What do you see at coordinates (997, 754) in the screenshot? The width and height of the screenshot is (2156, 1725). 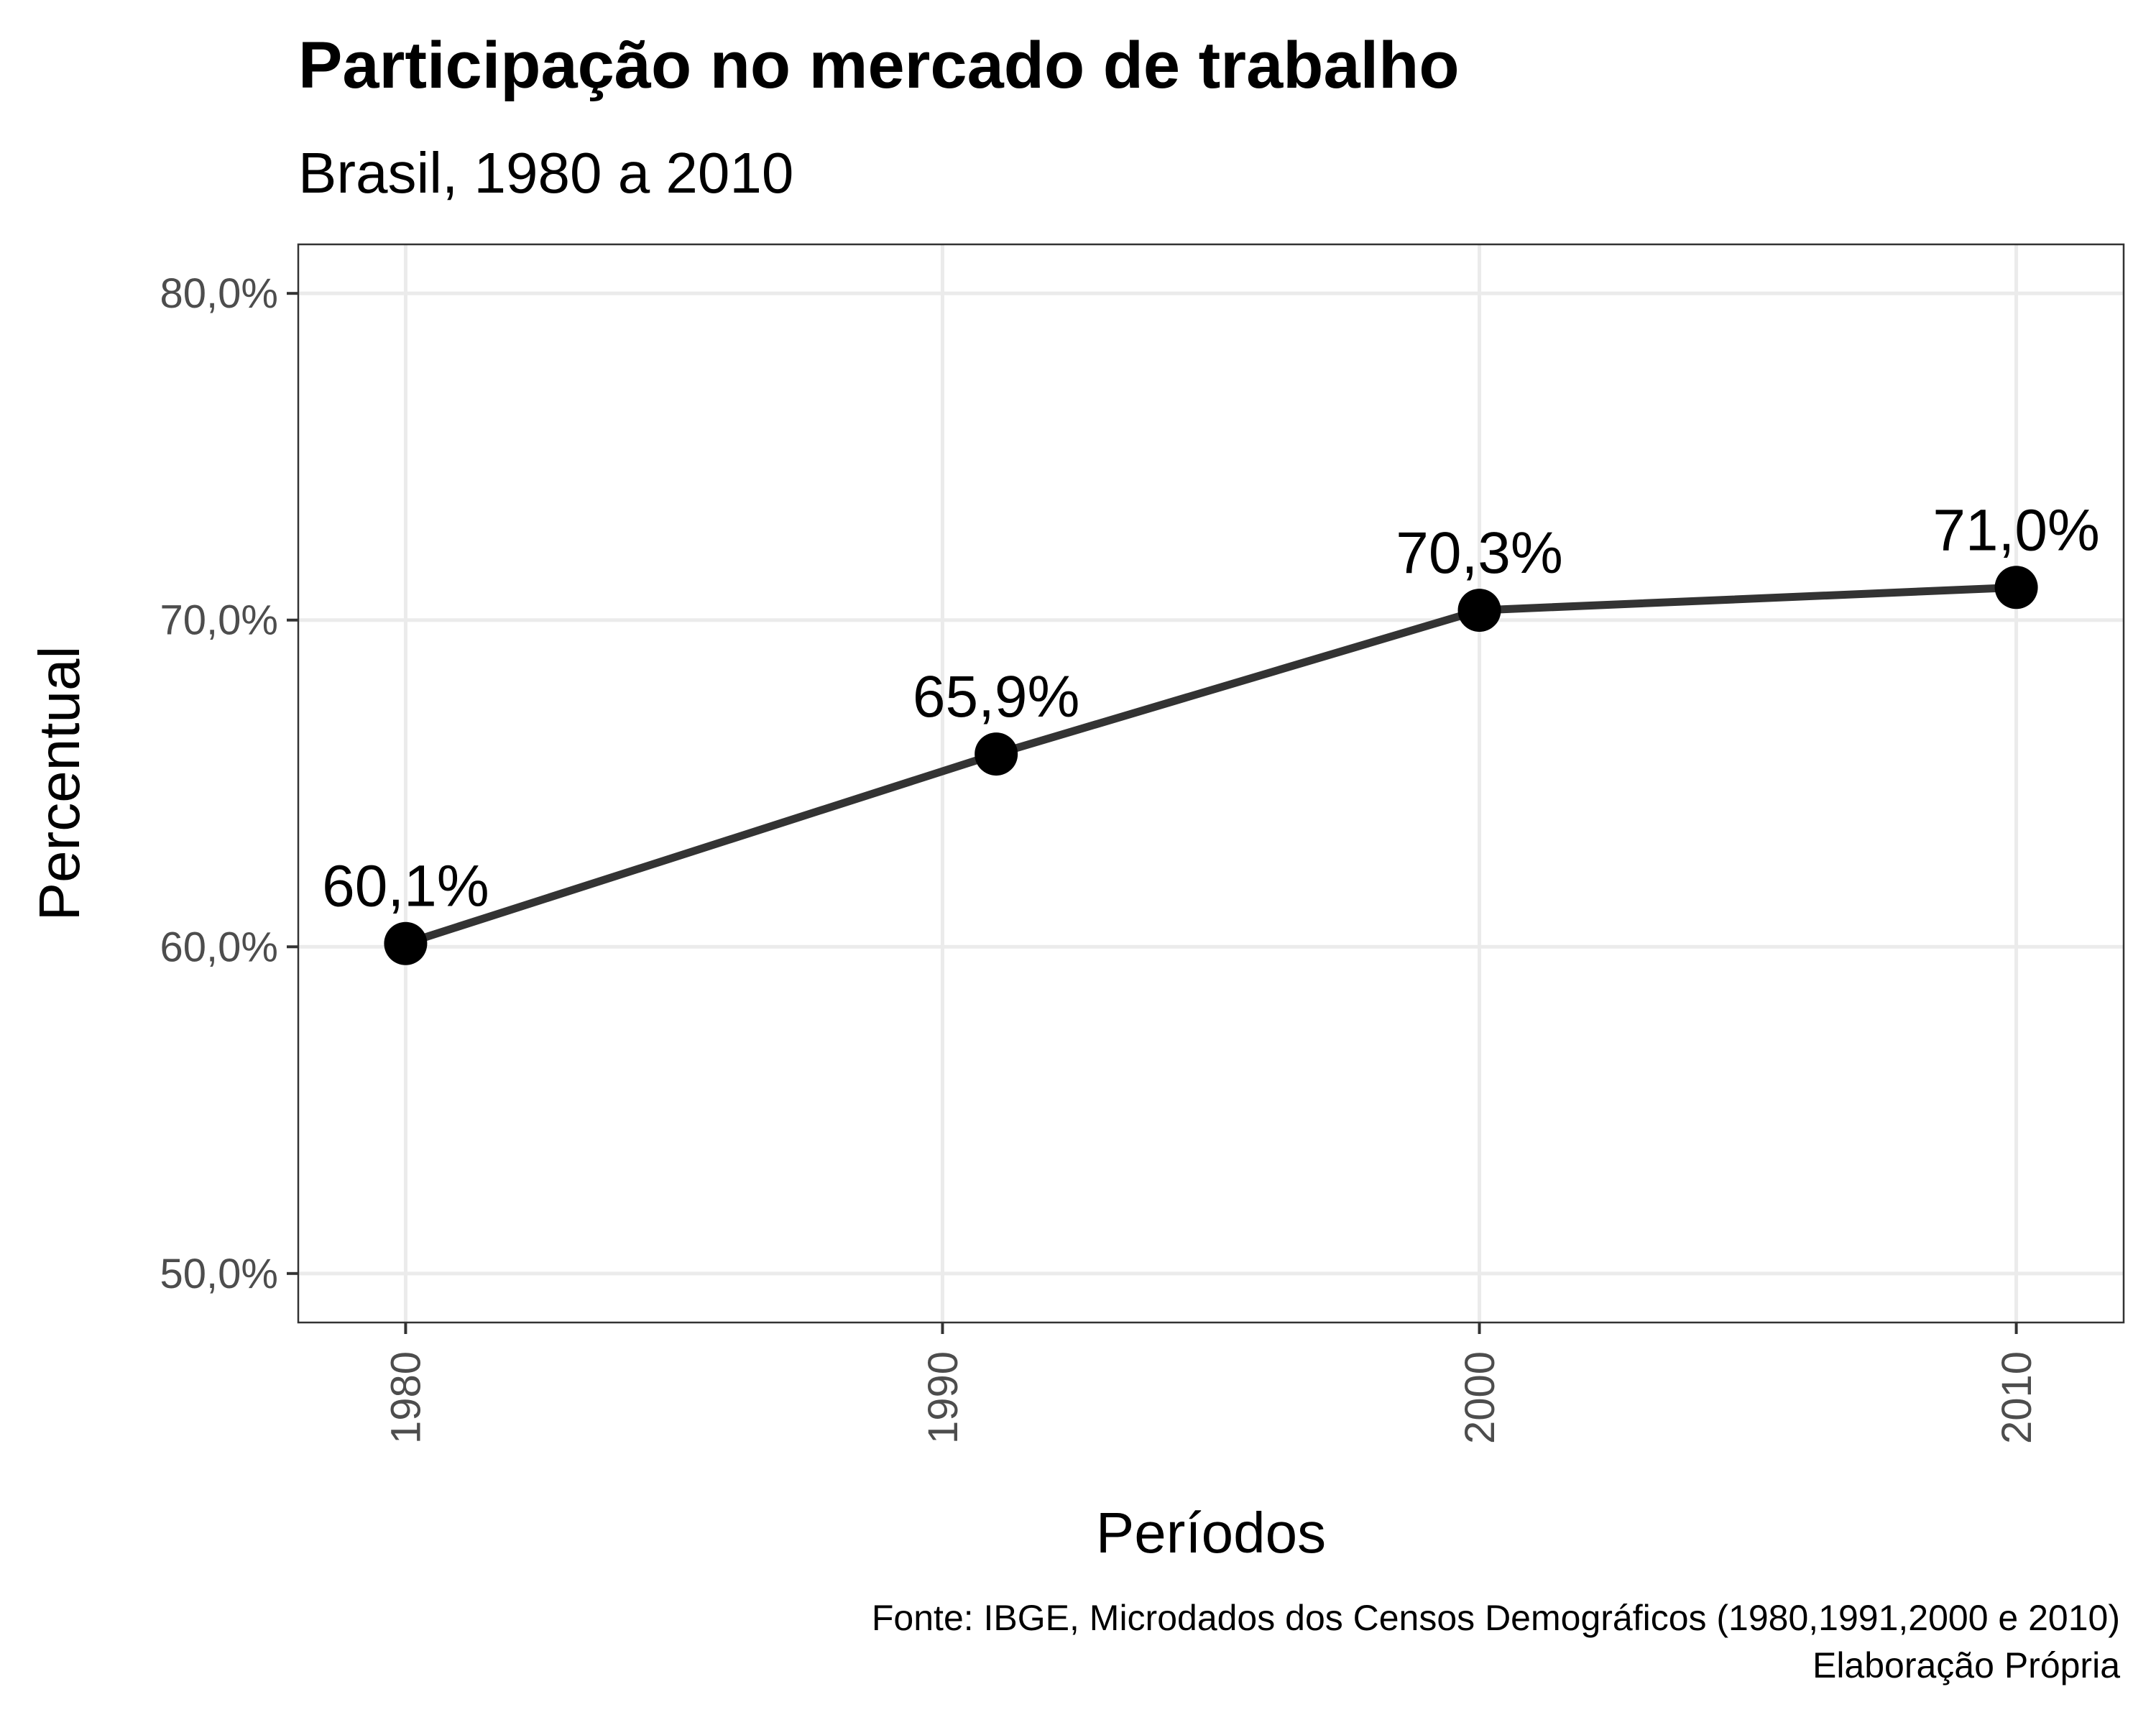 I see `data-point-1991` at bounding box center [997, 754].